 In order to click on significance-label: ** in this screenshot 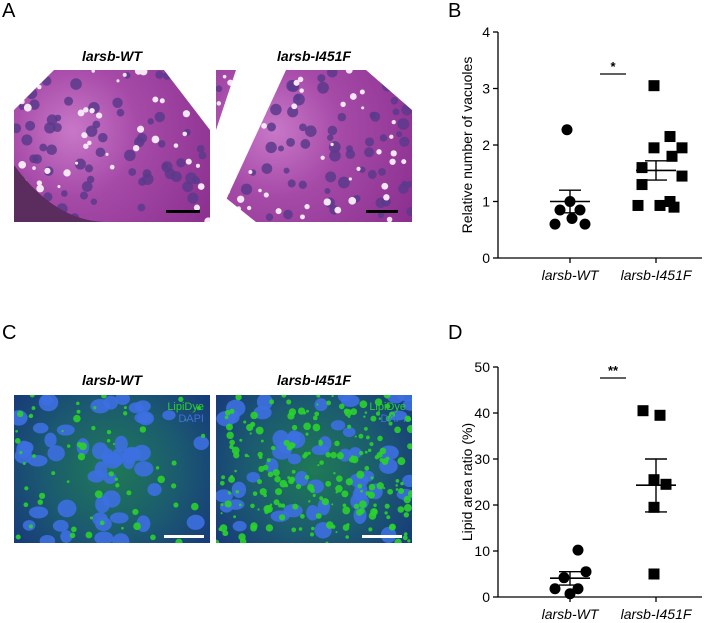, I will do `click(613, 370)`.